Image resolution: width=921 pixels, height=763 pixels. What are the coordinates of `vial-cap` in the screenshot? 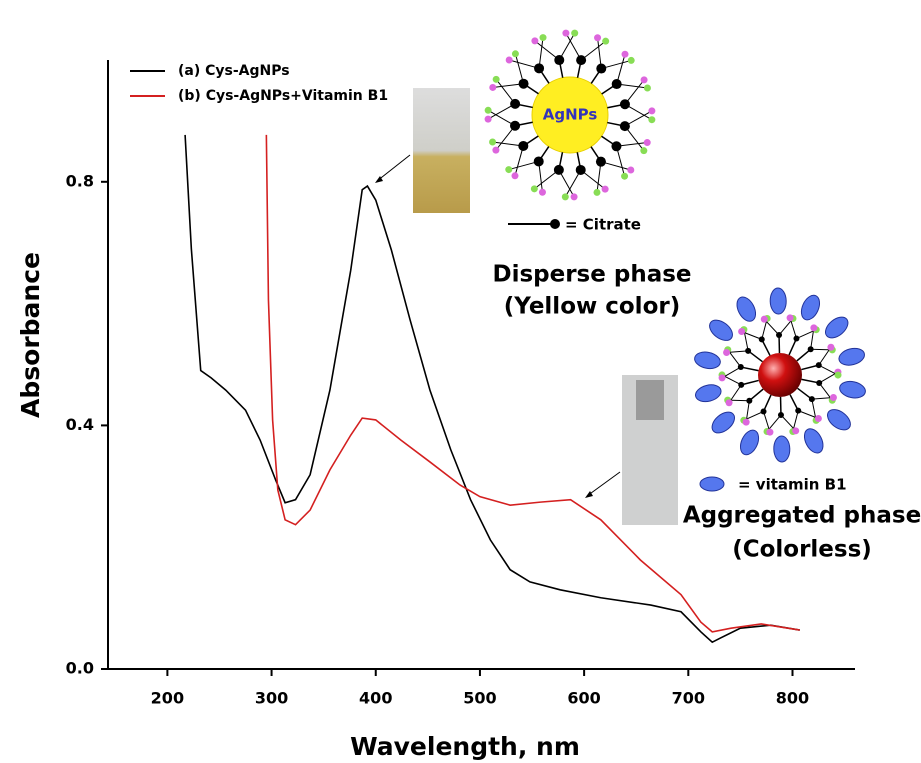 It's located at (650, 400).